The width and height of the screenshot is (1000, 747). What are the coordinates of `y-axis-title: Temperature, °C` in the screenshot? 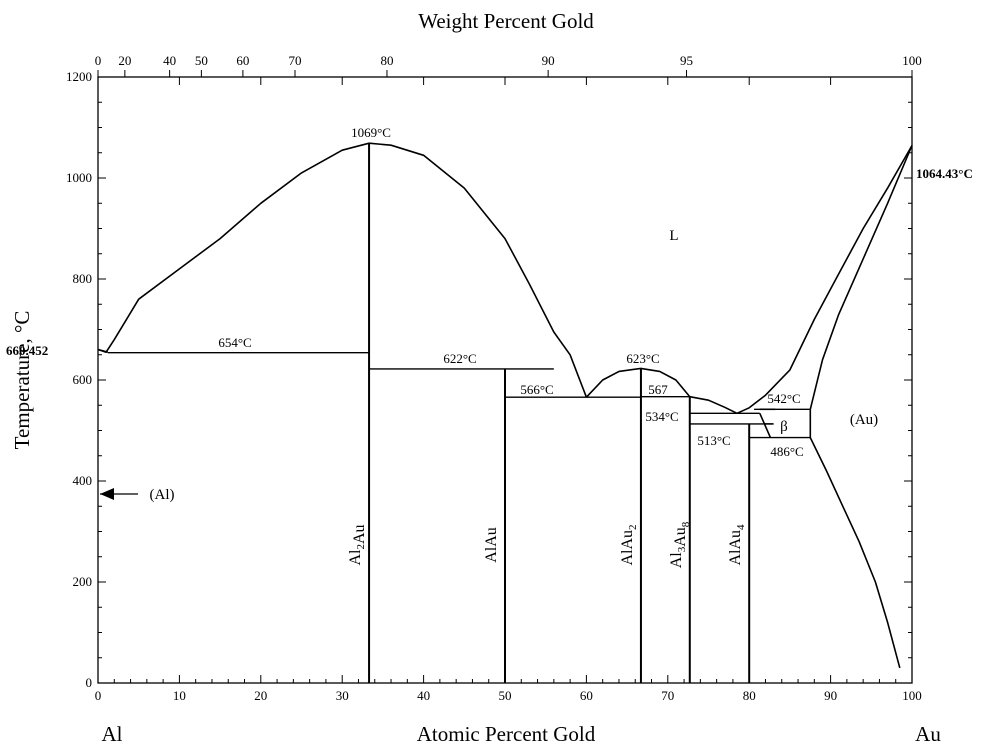 It's located at (22, 380).